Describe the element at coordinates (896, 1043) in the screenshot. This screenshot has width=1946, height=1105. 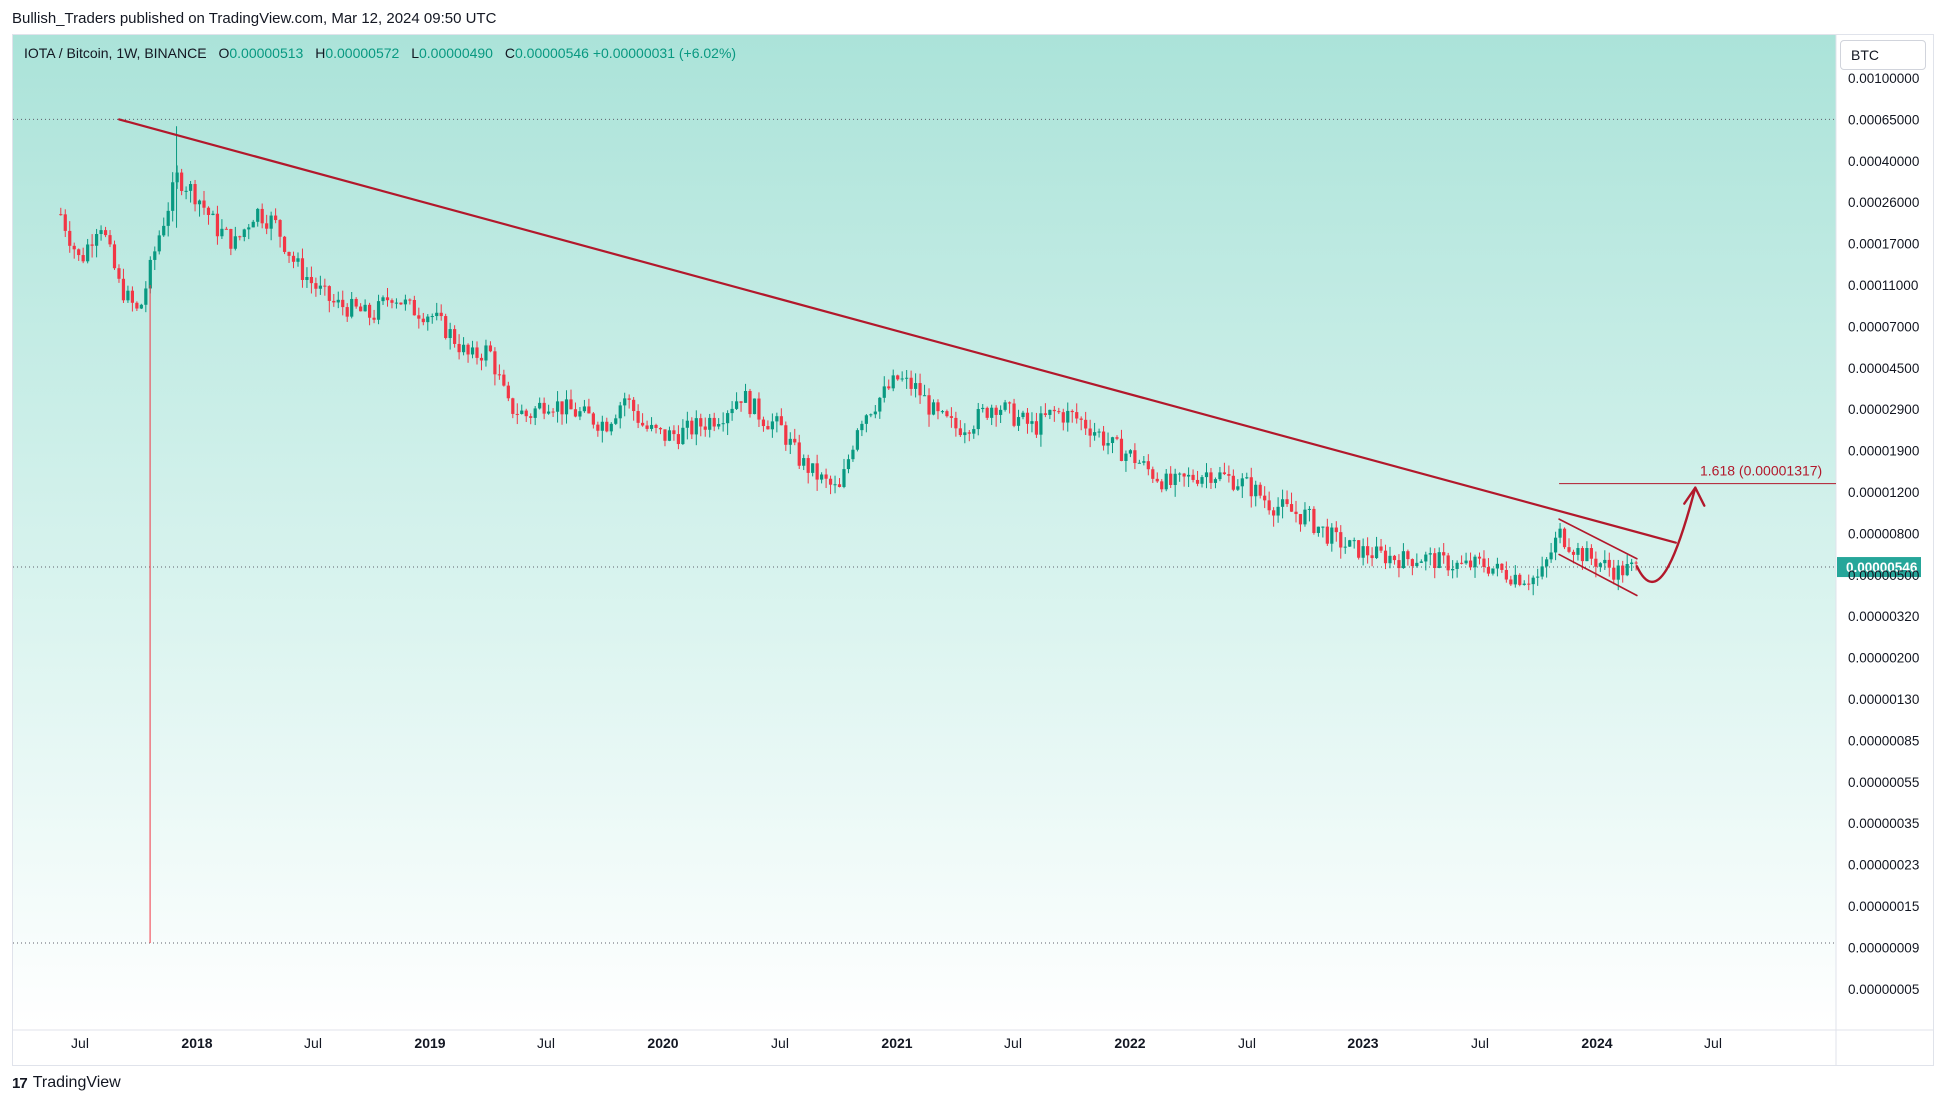
I see `x-tick-label: 2021` at that location.